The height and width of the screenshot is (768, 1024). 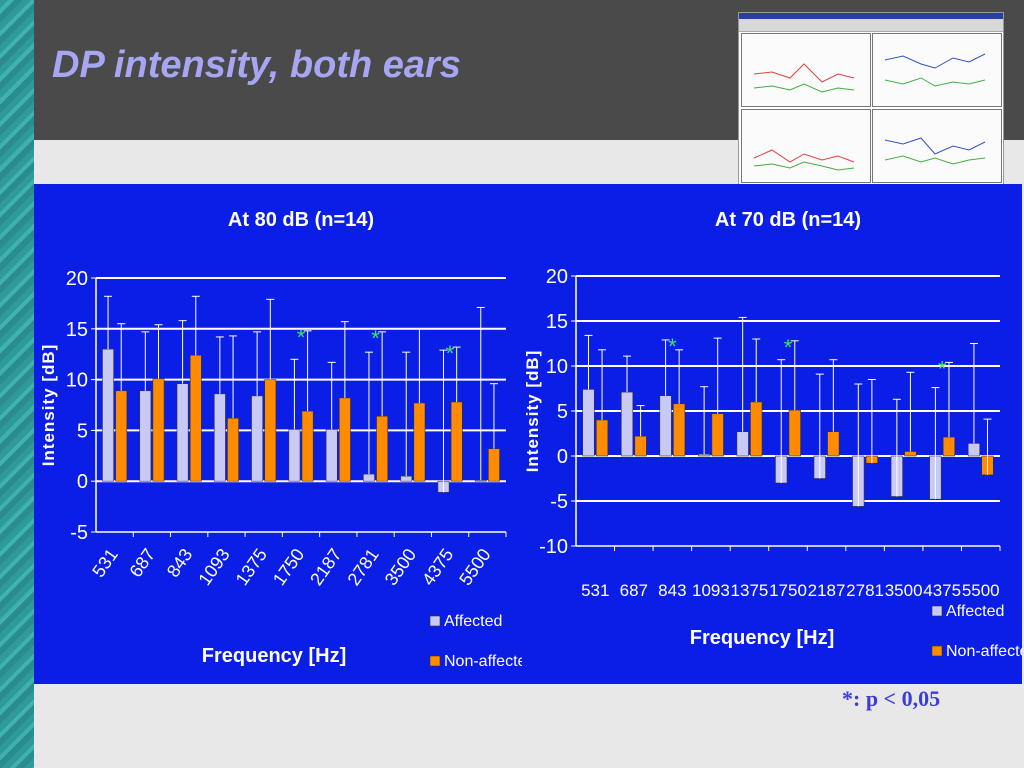 What do you see at coordinates (942, 590) in the screenshot?
I see `x-tick-label: 4375` at bounding box center [942, 590].